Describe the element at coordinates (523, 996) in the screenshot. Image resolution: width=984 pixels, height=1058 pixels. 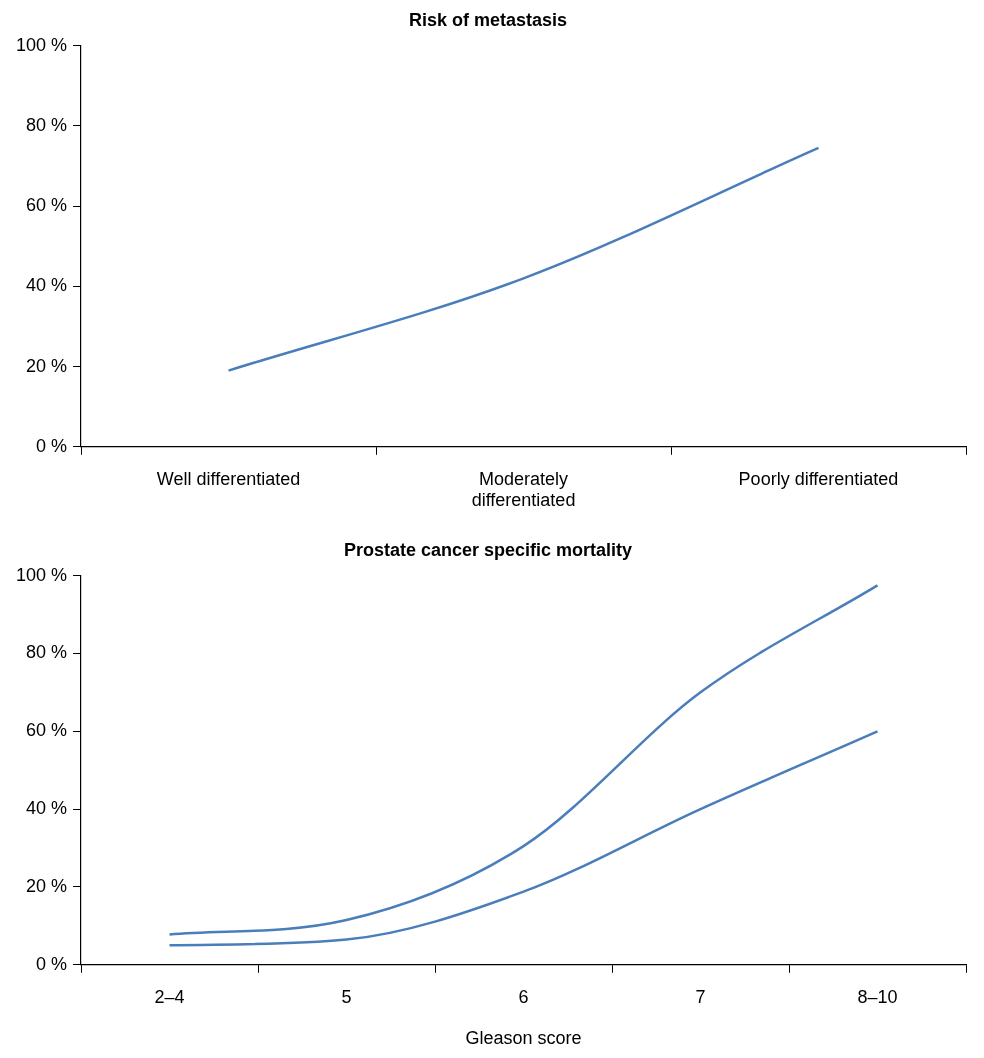
I see `x-tick-label: 6` at that location.